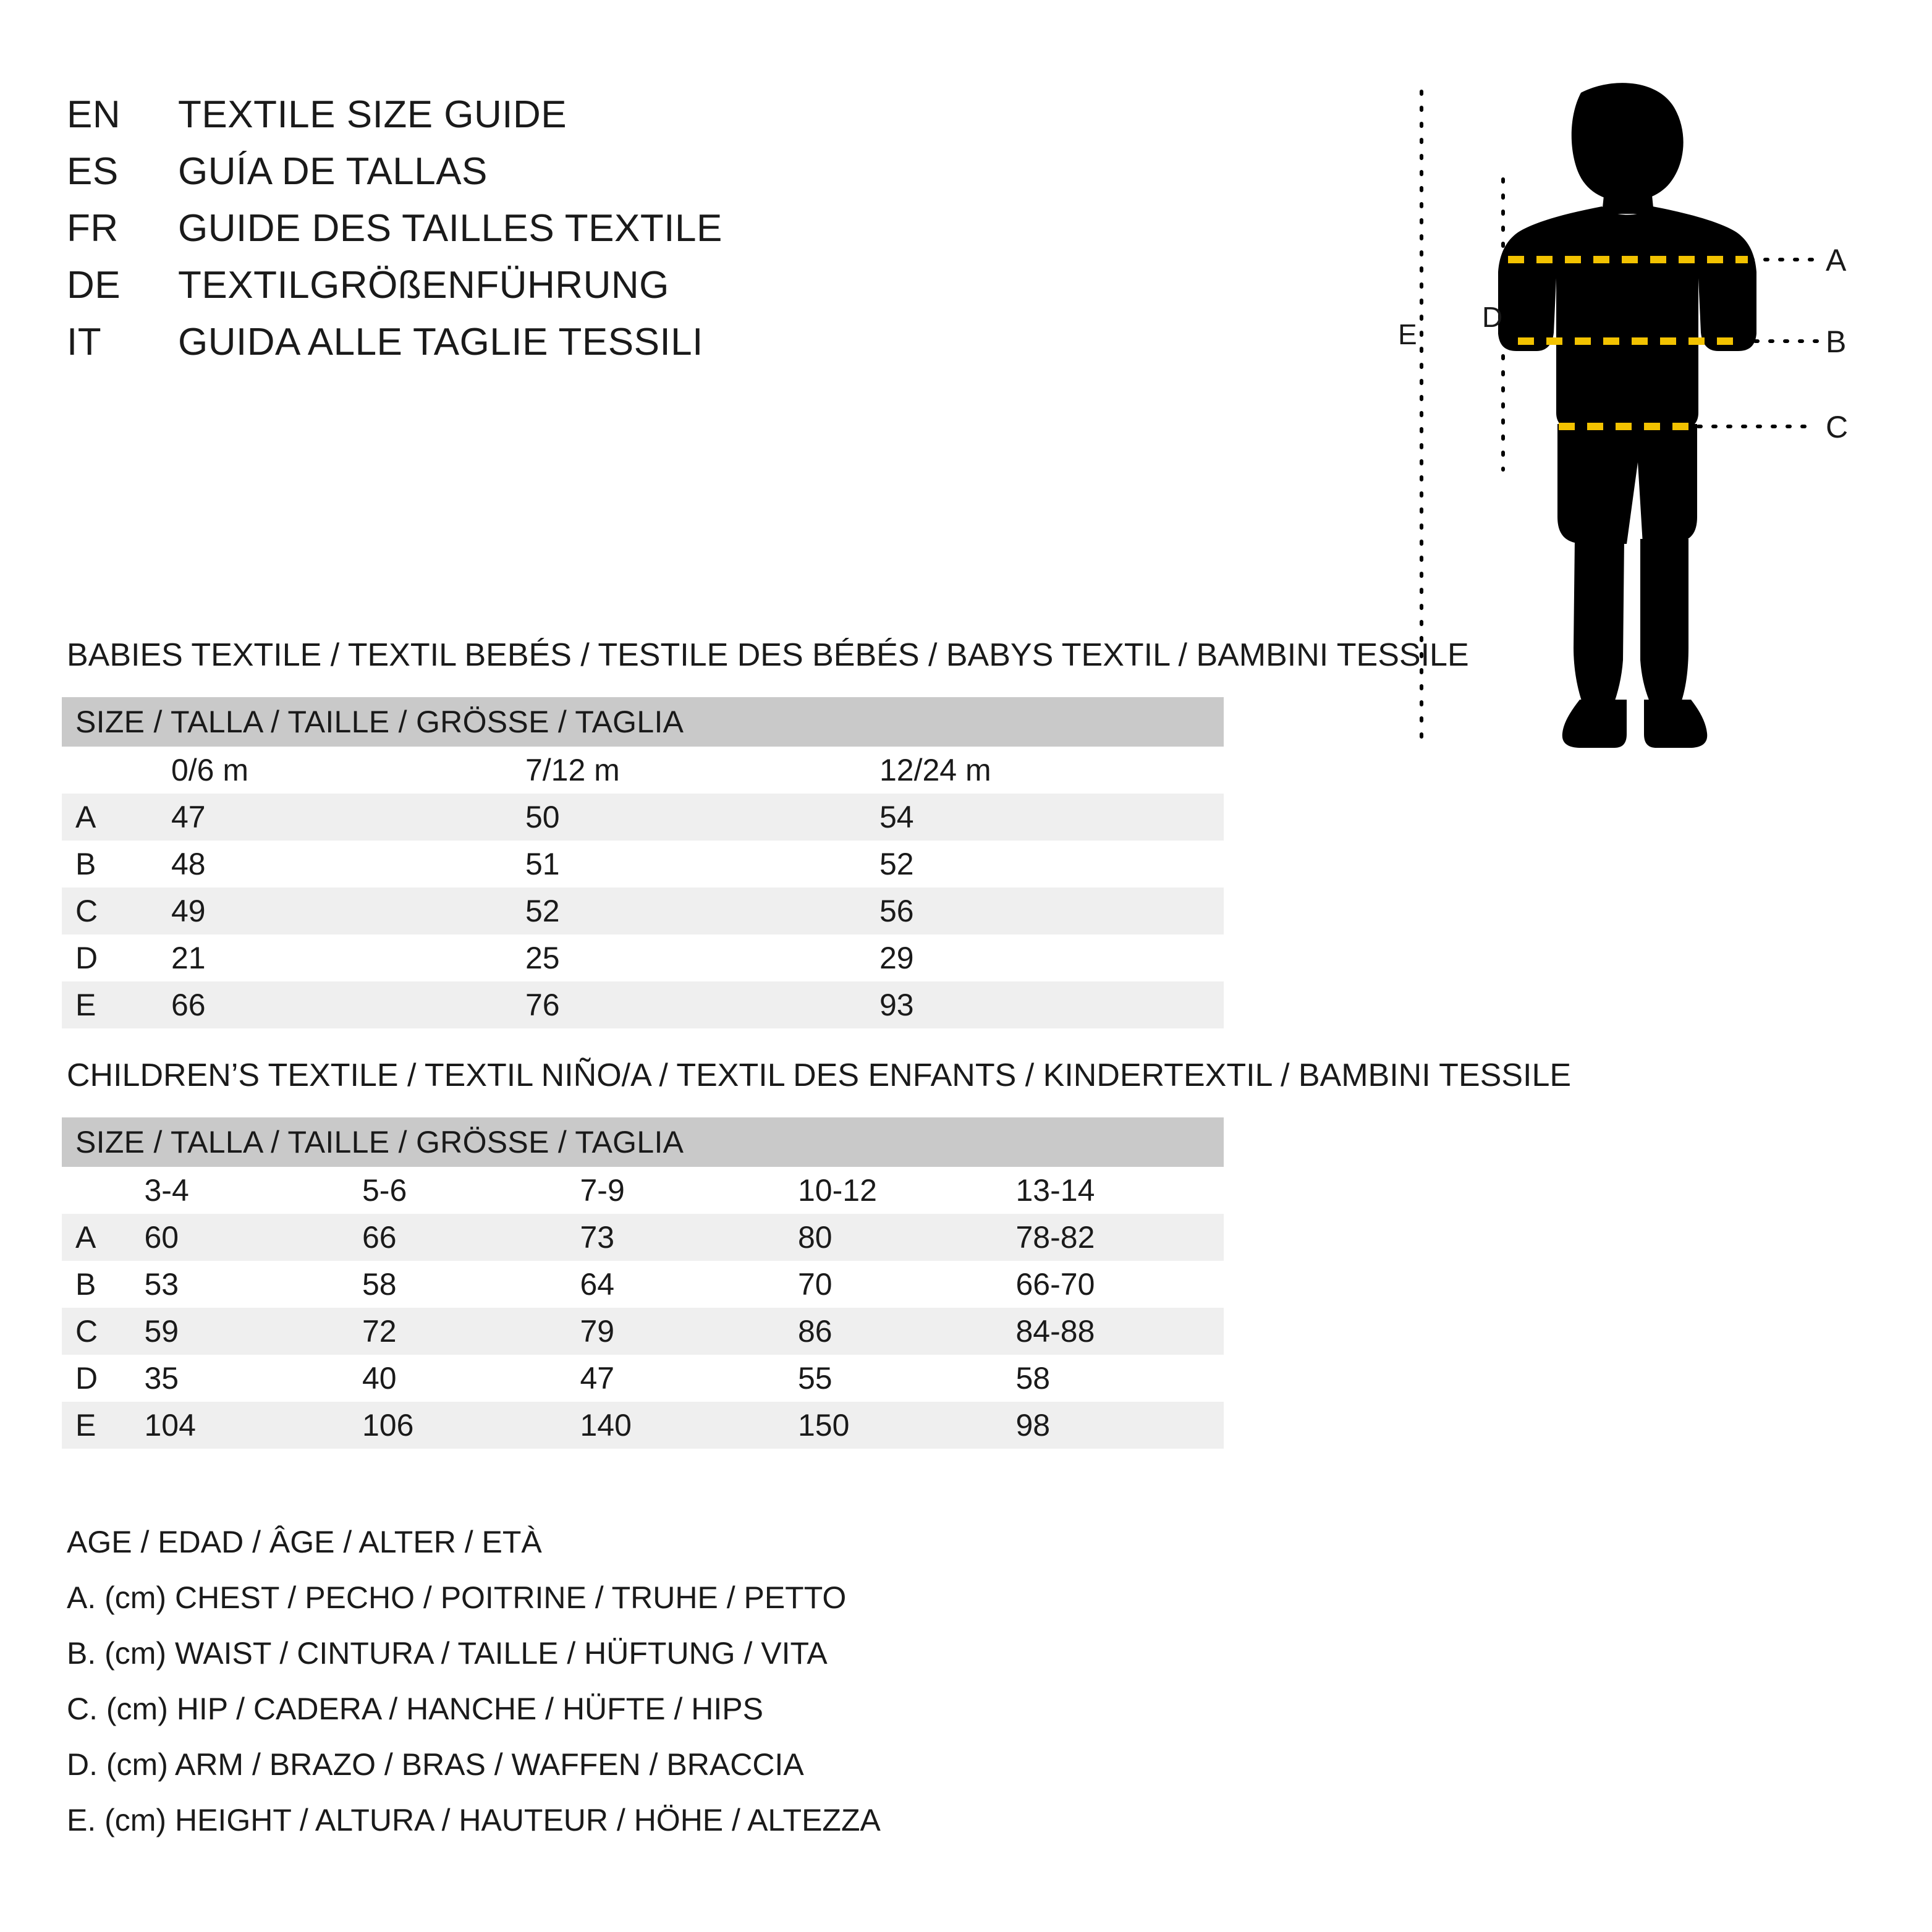 This screenshot has width=1932, height=1932. I want to click on figure-label-a: A, so click(1836, 260).